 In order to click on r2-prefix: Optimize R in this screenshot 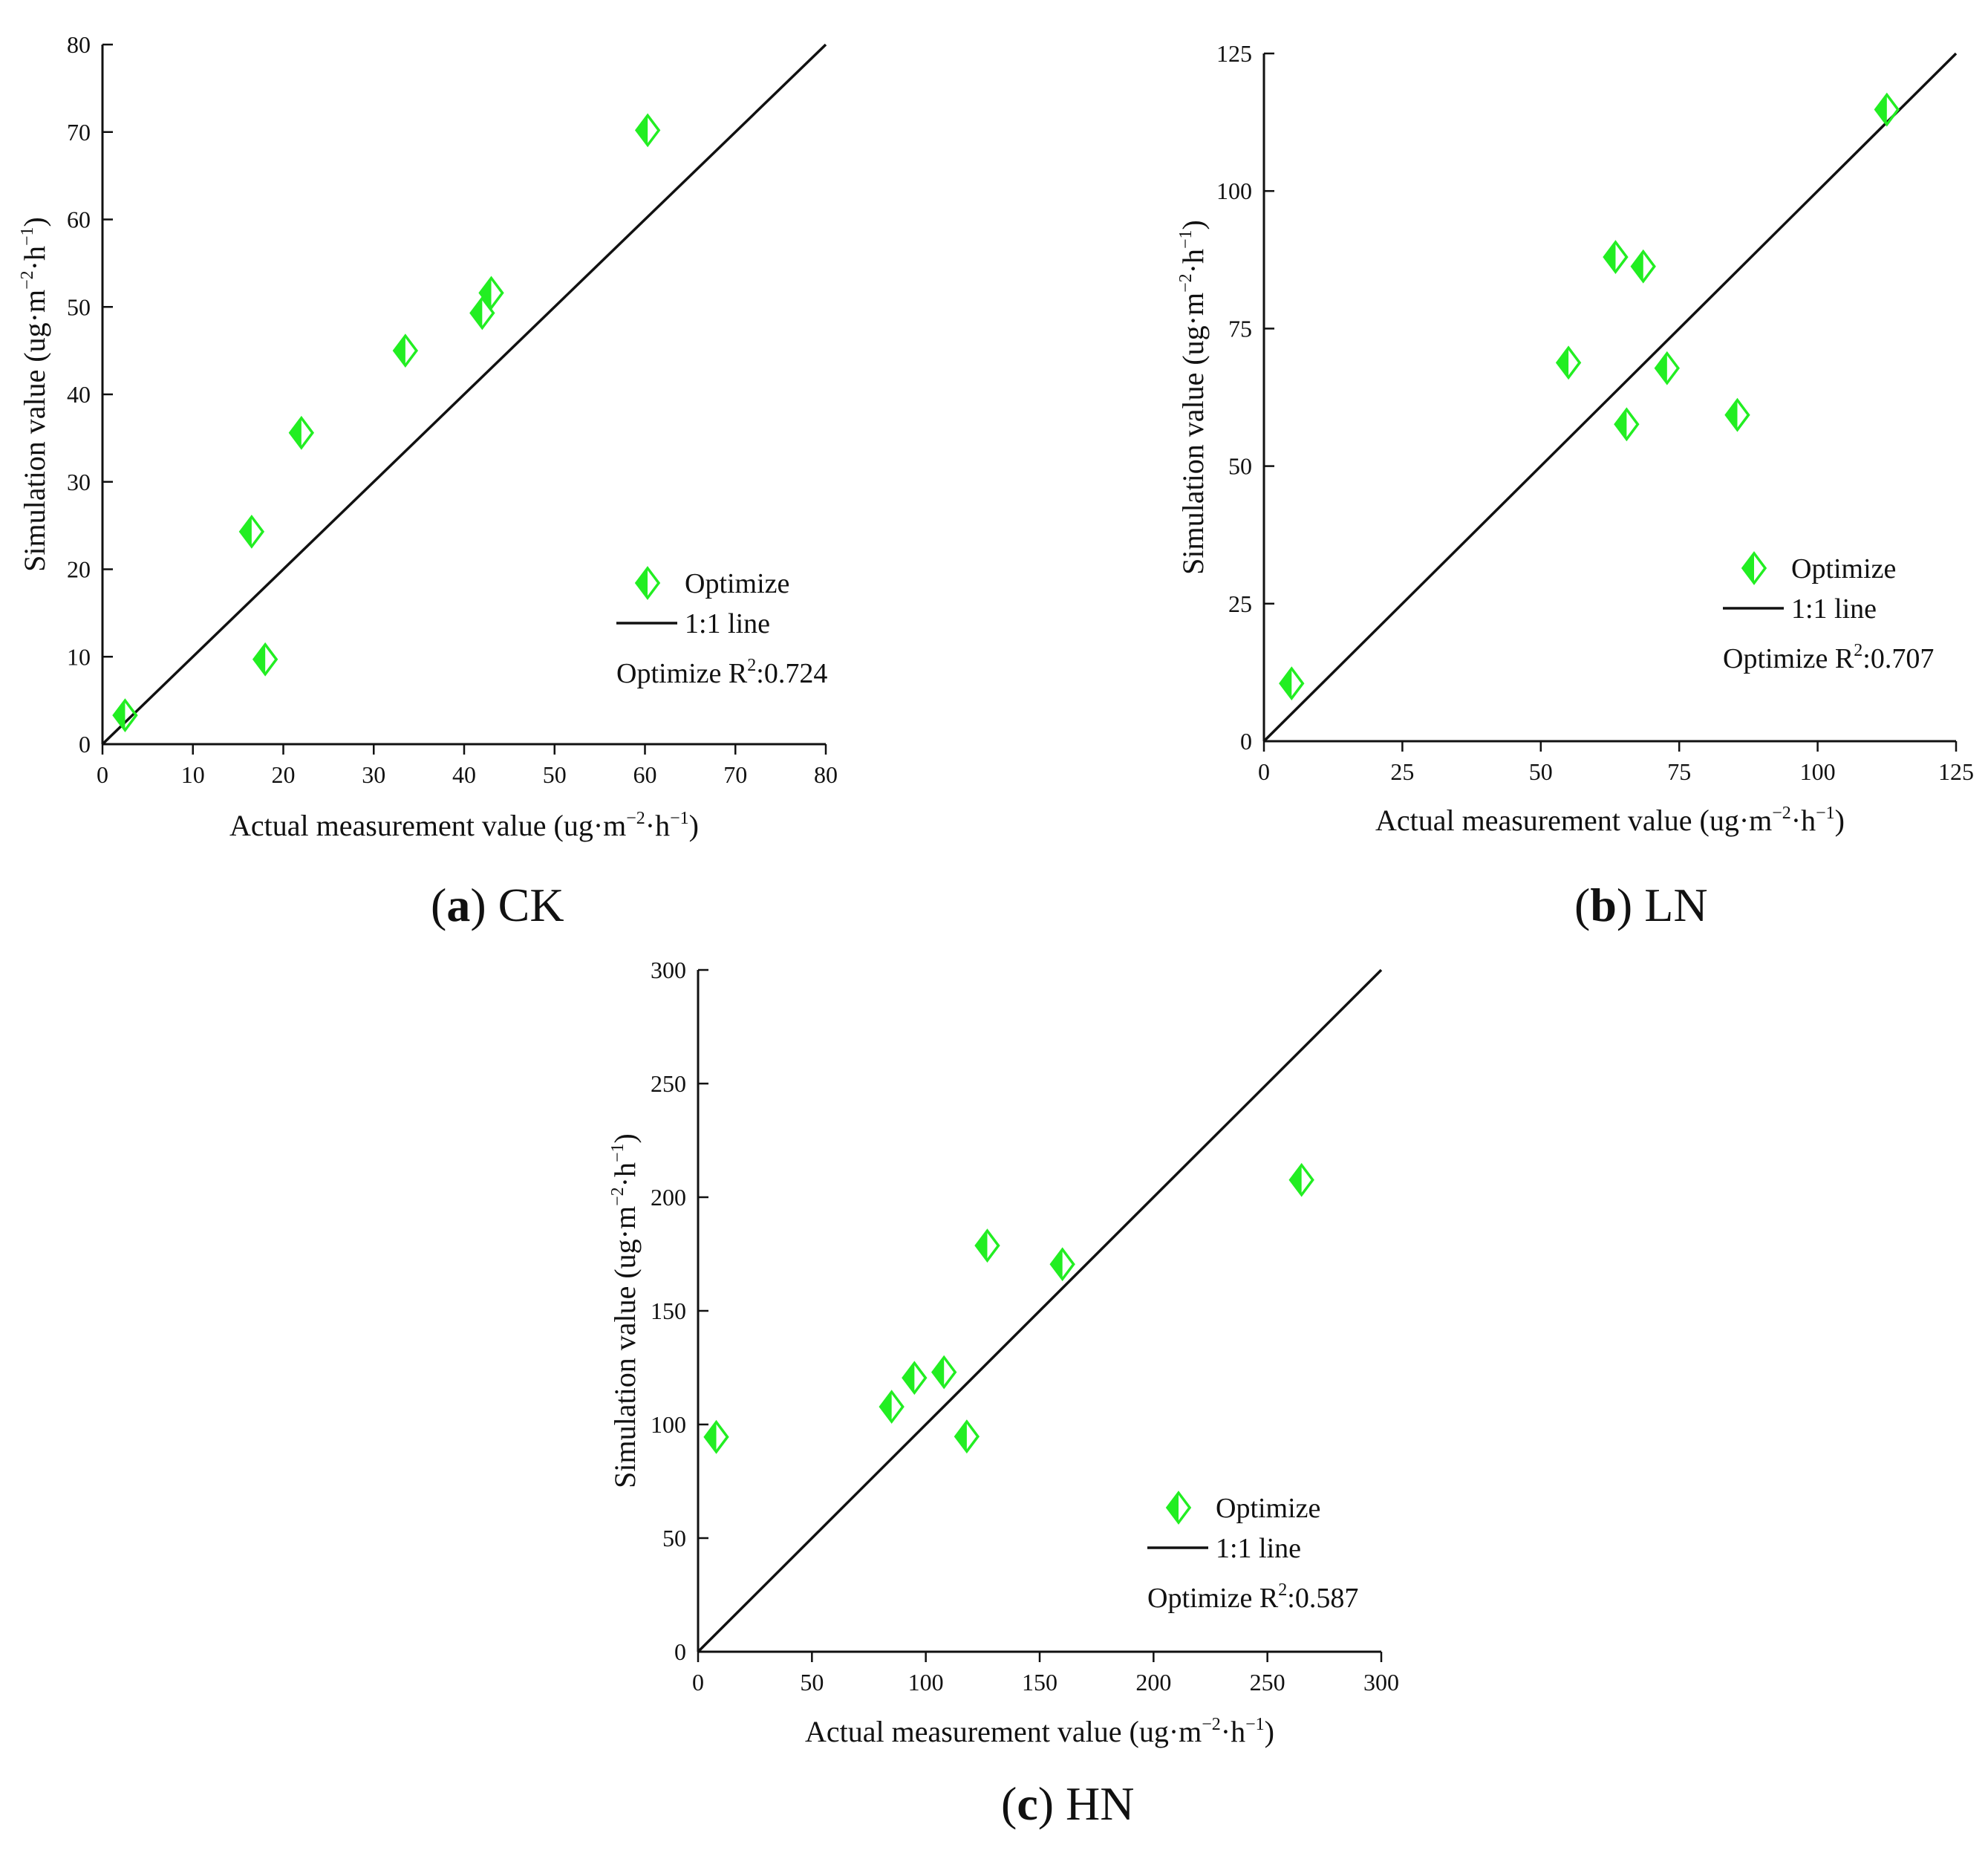, I will do `click(1788, 658)`.